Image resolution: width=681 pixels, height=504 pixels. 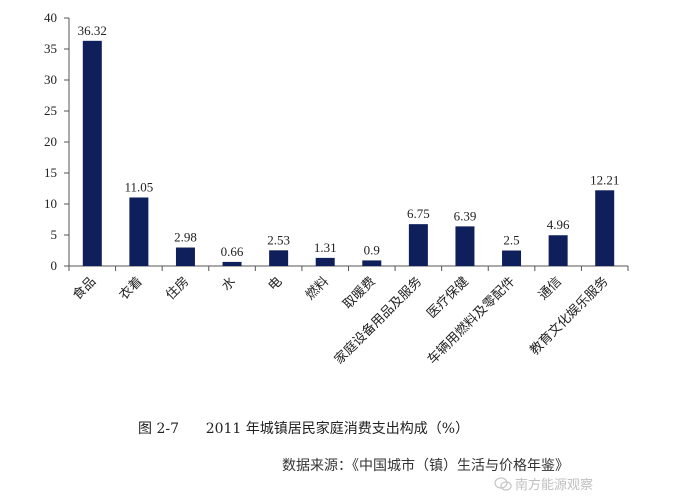 What do you see at coordinates (50, 110) in the screenshot?
I see `y-tick-label: 25` at bounding box center [50, 110].